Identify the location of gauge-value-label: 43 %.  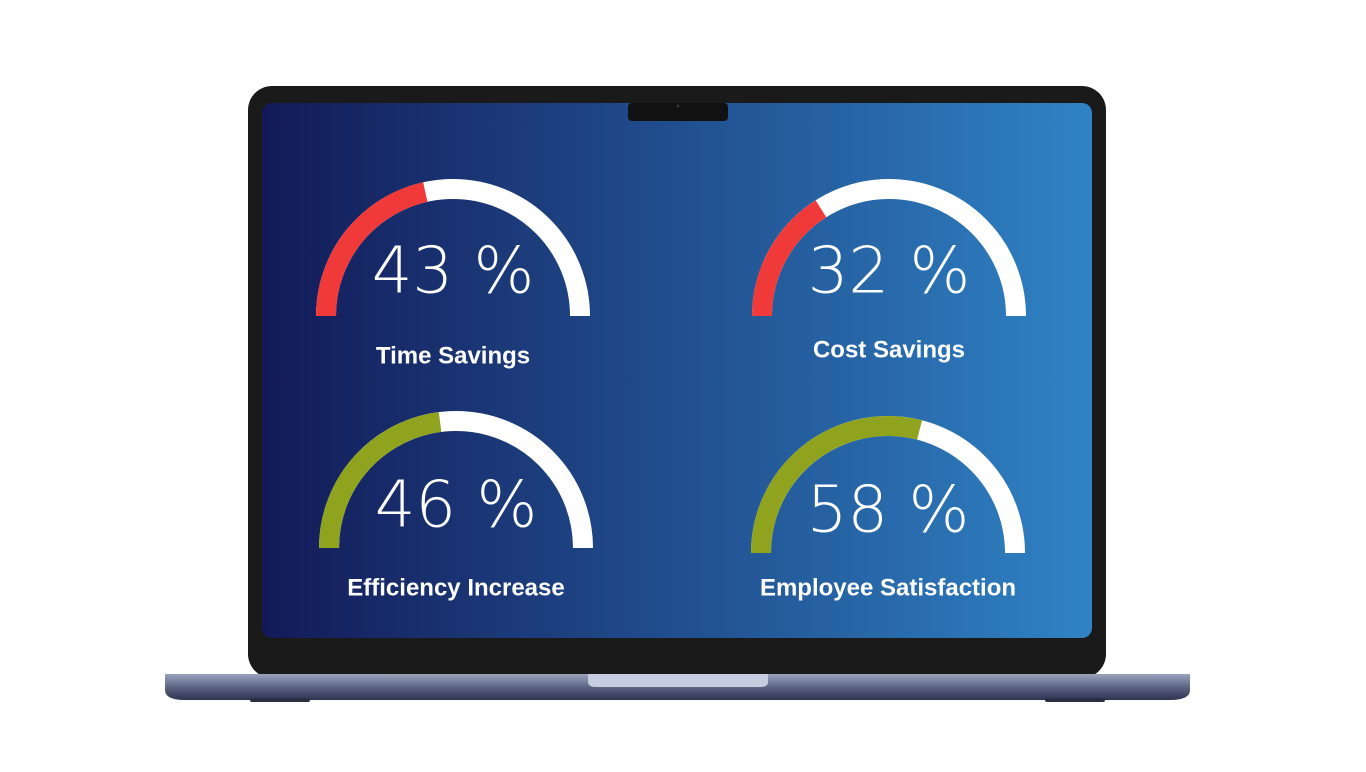
(453, 272).